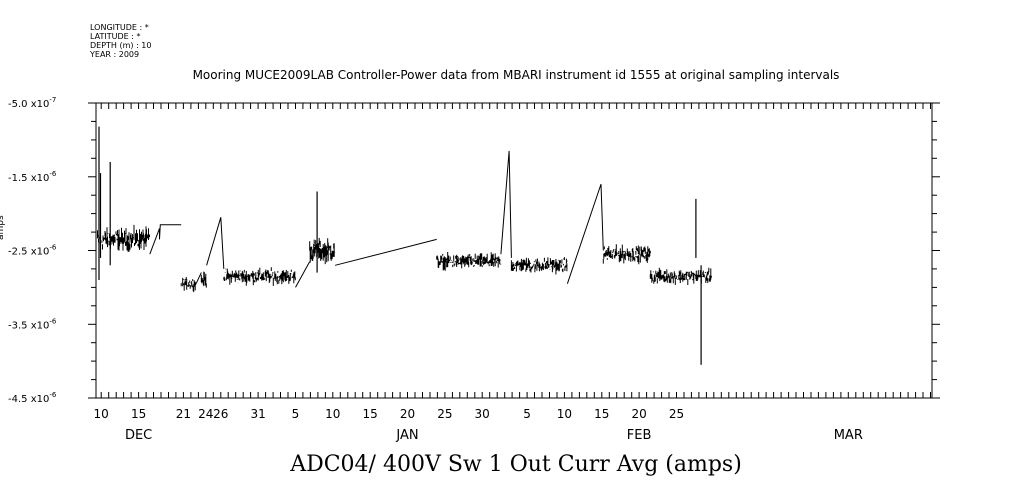  I want to click on month-label: FEB, so click(639, 435).